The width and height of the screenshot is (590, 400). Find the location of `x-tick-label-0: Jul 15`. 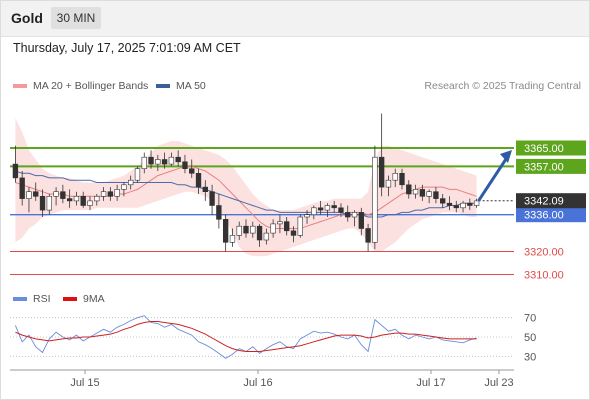

x-tick-label-0: Jul 15 is located at coordinates (84, 383).